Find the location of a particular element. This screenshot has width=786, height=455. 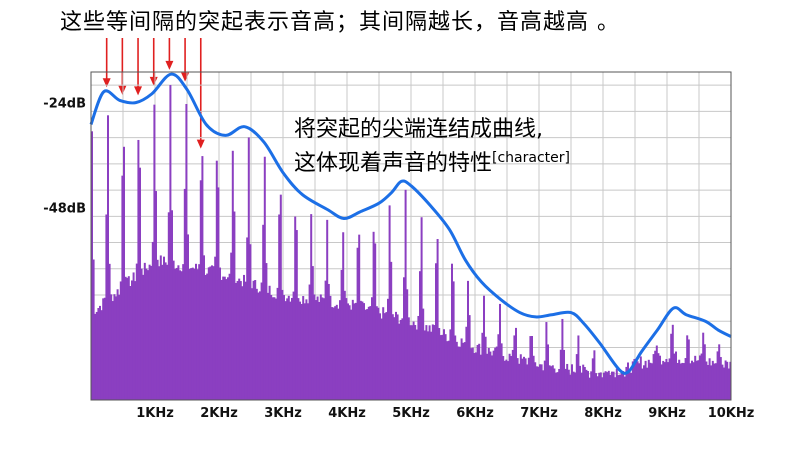

x-tick-label: 6KHz is located at coordinates (475, 413).